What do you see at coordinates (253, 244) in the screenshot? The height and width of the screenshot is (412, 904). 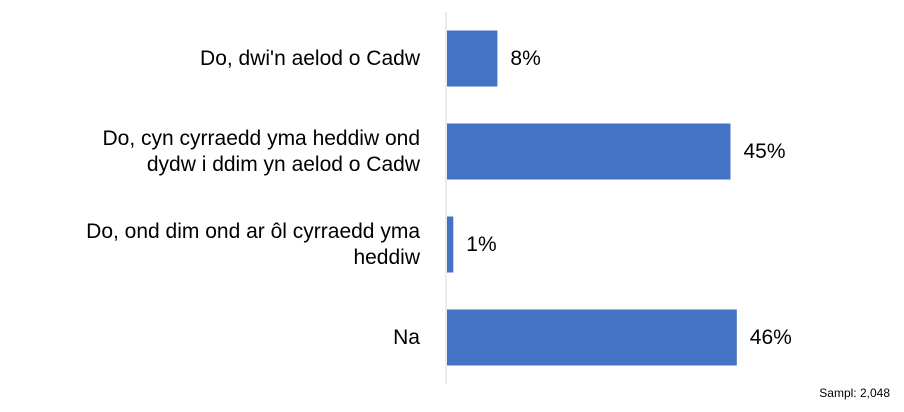 I see `category-label: Do, ond dim ond ar ôl cyrraedd yma heddiw` at bounding box center [253, 244].